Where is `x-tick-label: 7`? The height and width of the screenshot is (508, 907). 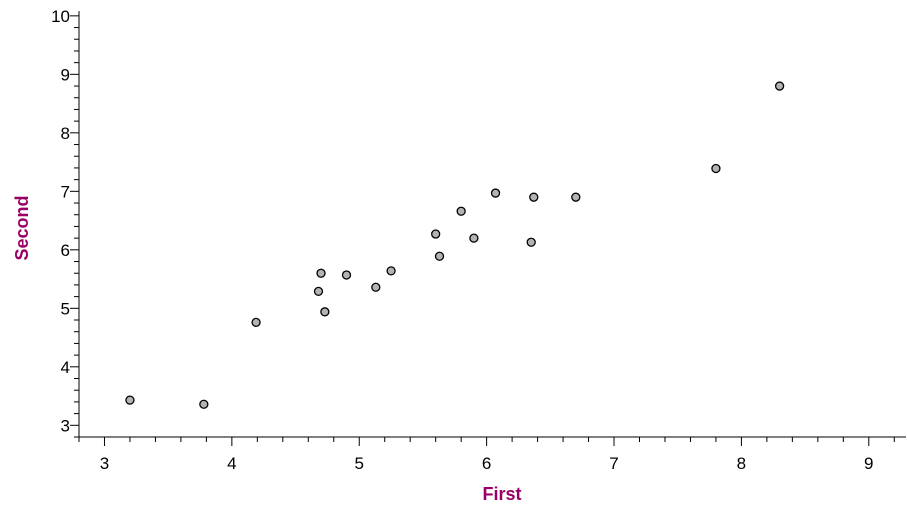
x-tick-label: 7 is located at coordinates (613, 463).